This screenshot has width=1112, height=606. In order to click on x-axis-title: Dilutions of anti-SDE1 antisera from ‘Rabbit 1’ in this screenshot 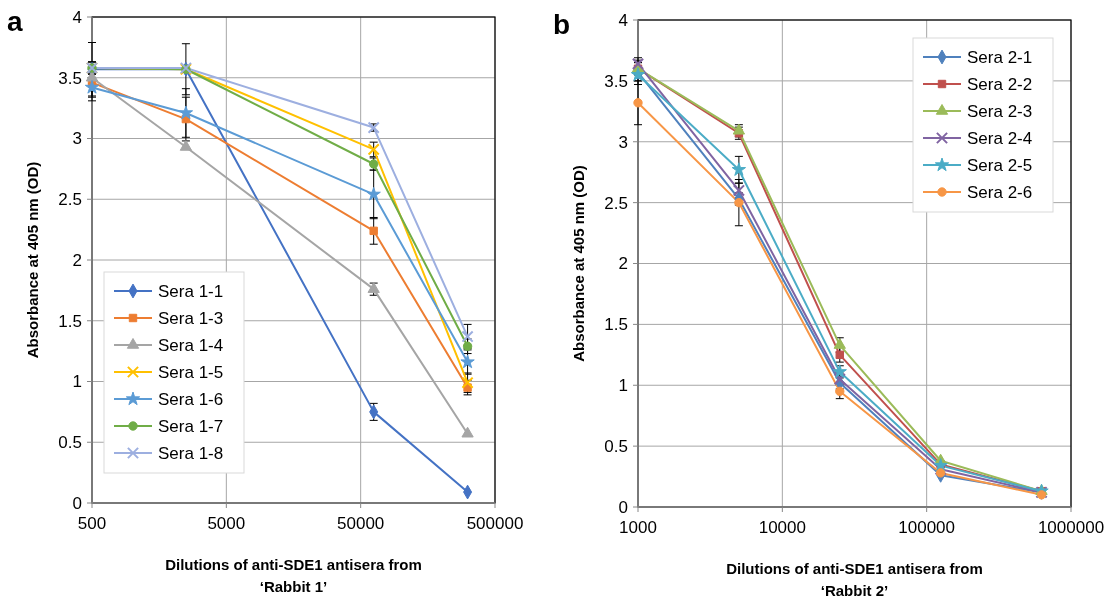, I will do `click(293, 575)`.